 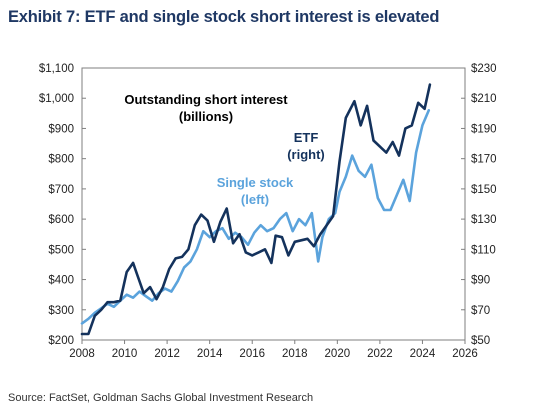 What do you see at coordinates (306, 154) in the screenshot?
I see `annotation-etf-line2: (right)` at bounding box center [306, 154].